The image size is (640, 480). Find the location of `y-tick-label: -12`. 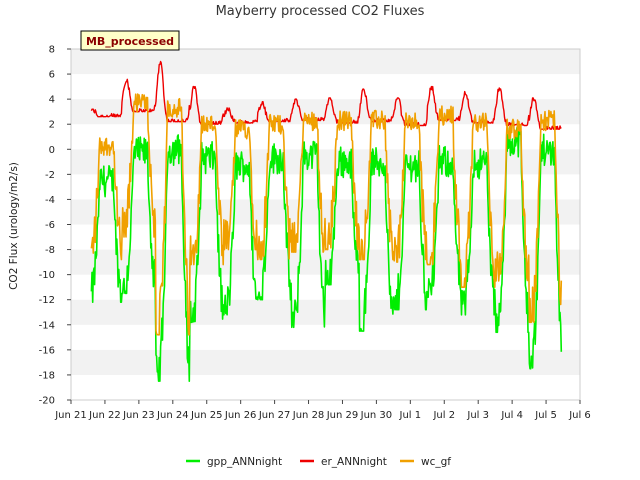

y-tick-label: -12 is located at coordinates (47, 300).